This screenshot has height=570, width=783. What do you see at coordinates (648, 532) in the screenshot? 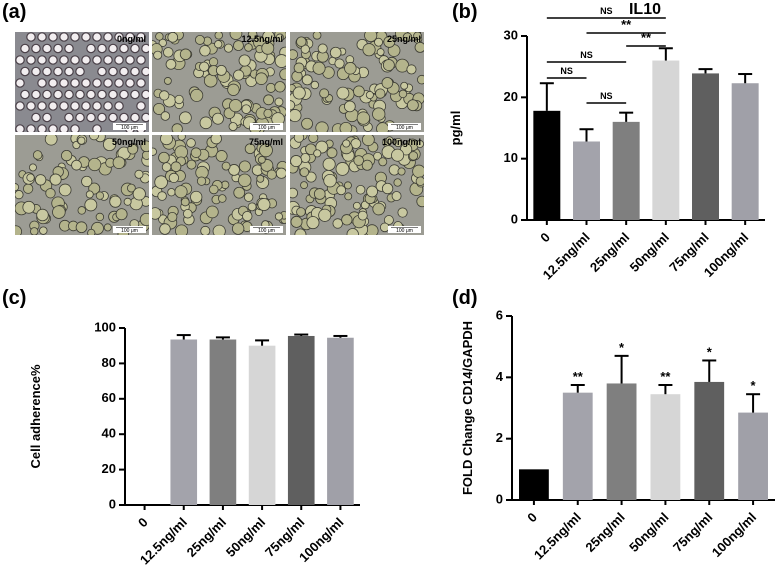
I see `x-tick-label: 50ng/ml` at bounding box center [648, 532].